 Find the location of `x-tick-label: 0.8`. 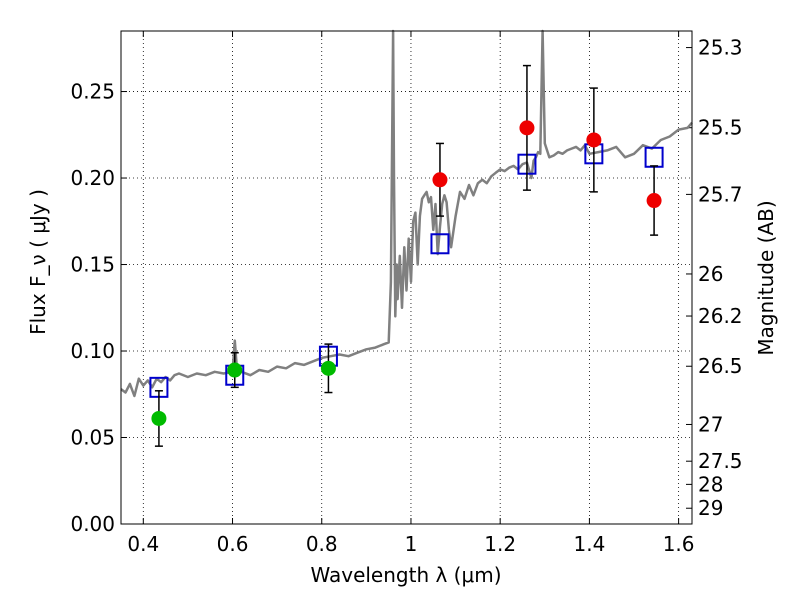

x-tick-label: 0.8 is located at coordinates (322, 544).